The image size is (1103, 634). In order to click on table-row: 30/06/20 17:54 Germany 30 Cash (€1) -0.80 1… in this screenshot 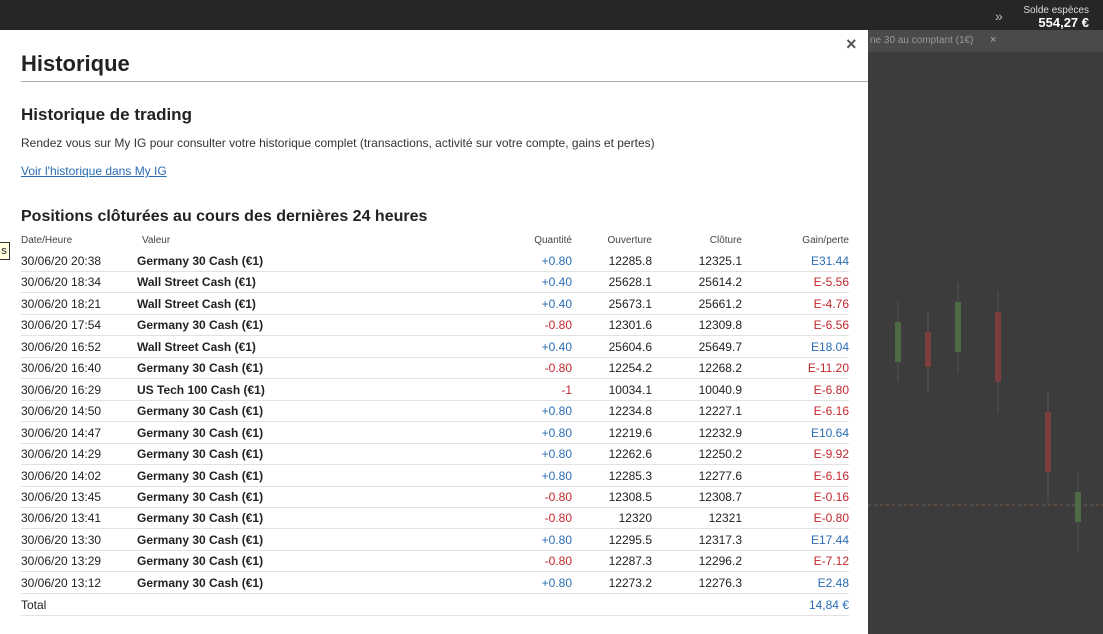, I will do `click(435, 325)`.